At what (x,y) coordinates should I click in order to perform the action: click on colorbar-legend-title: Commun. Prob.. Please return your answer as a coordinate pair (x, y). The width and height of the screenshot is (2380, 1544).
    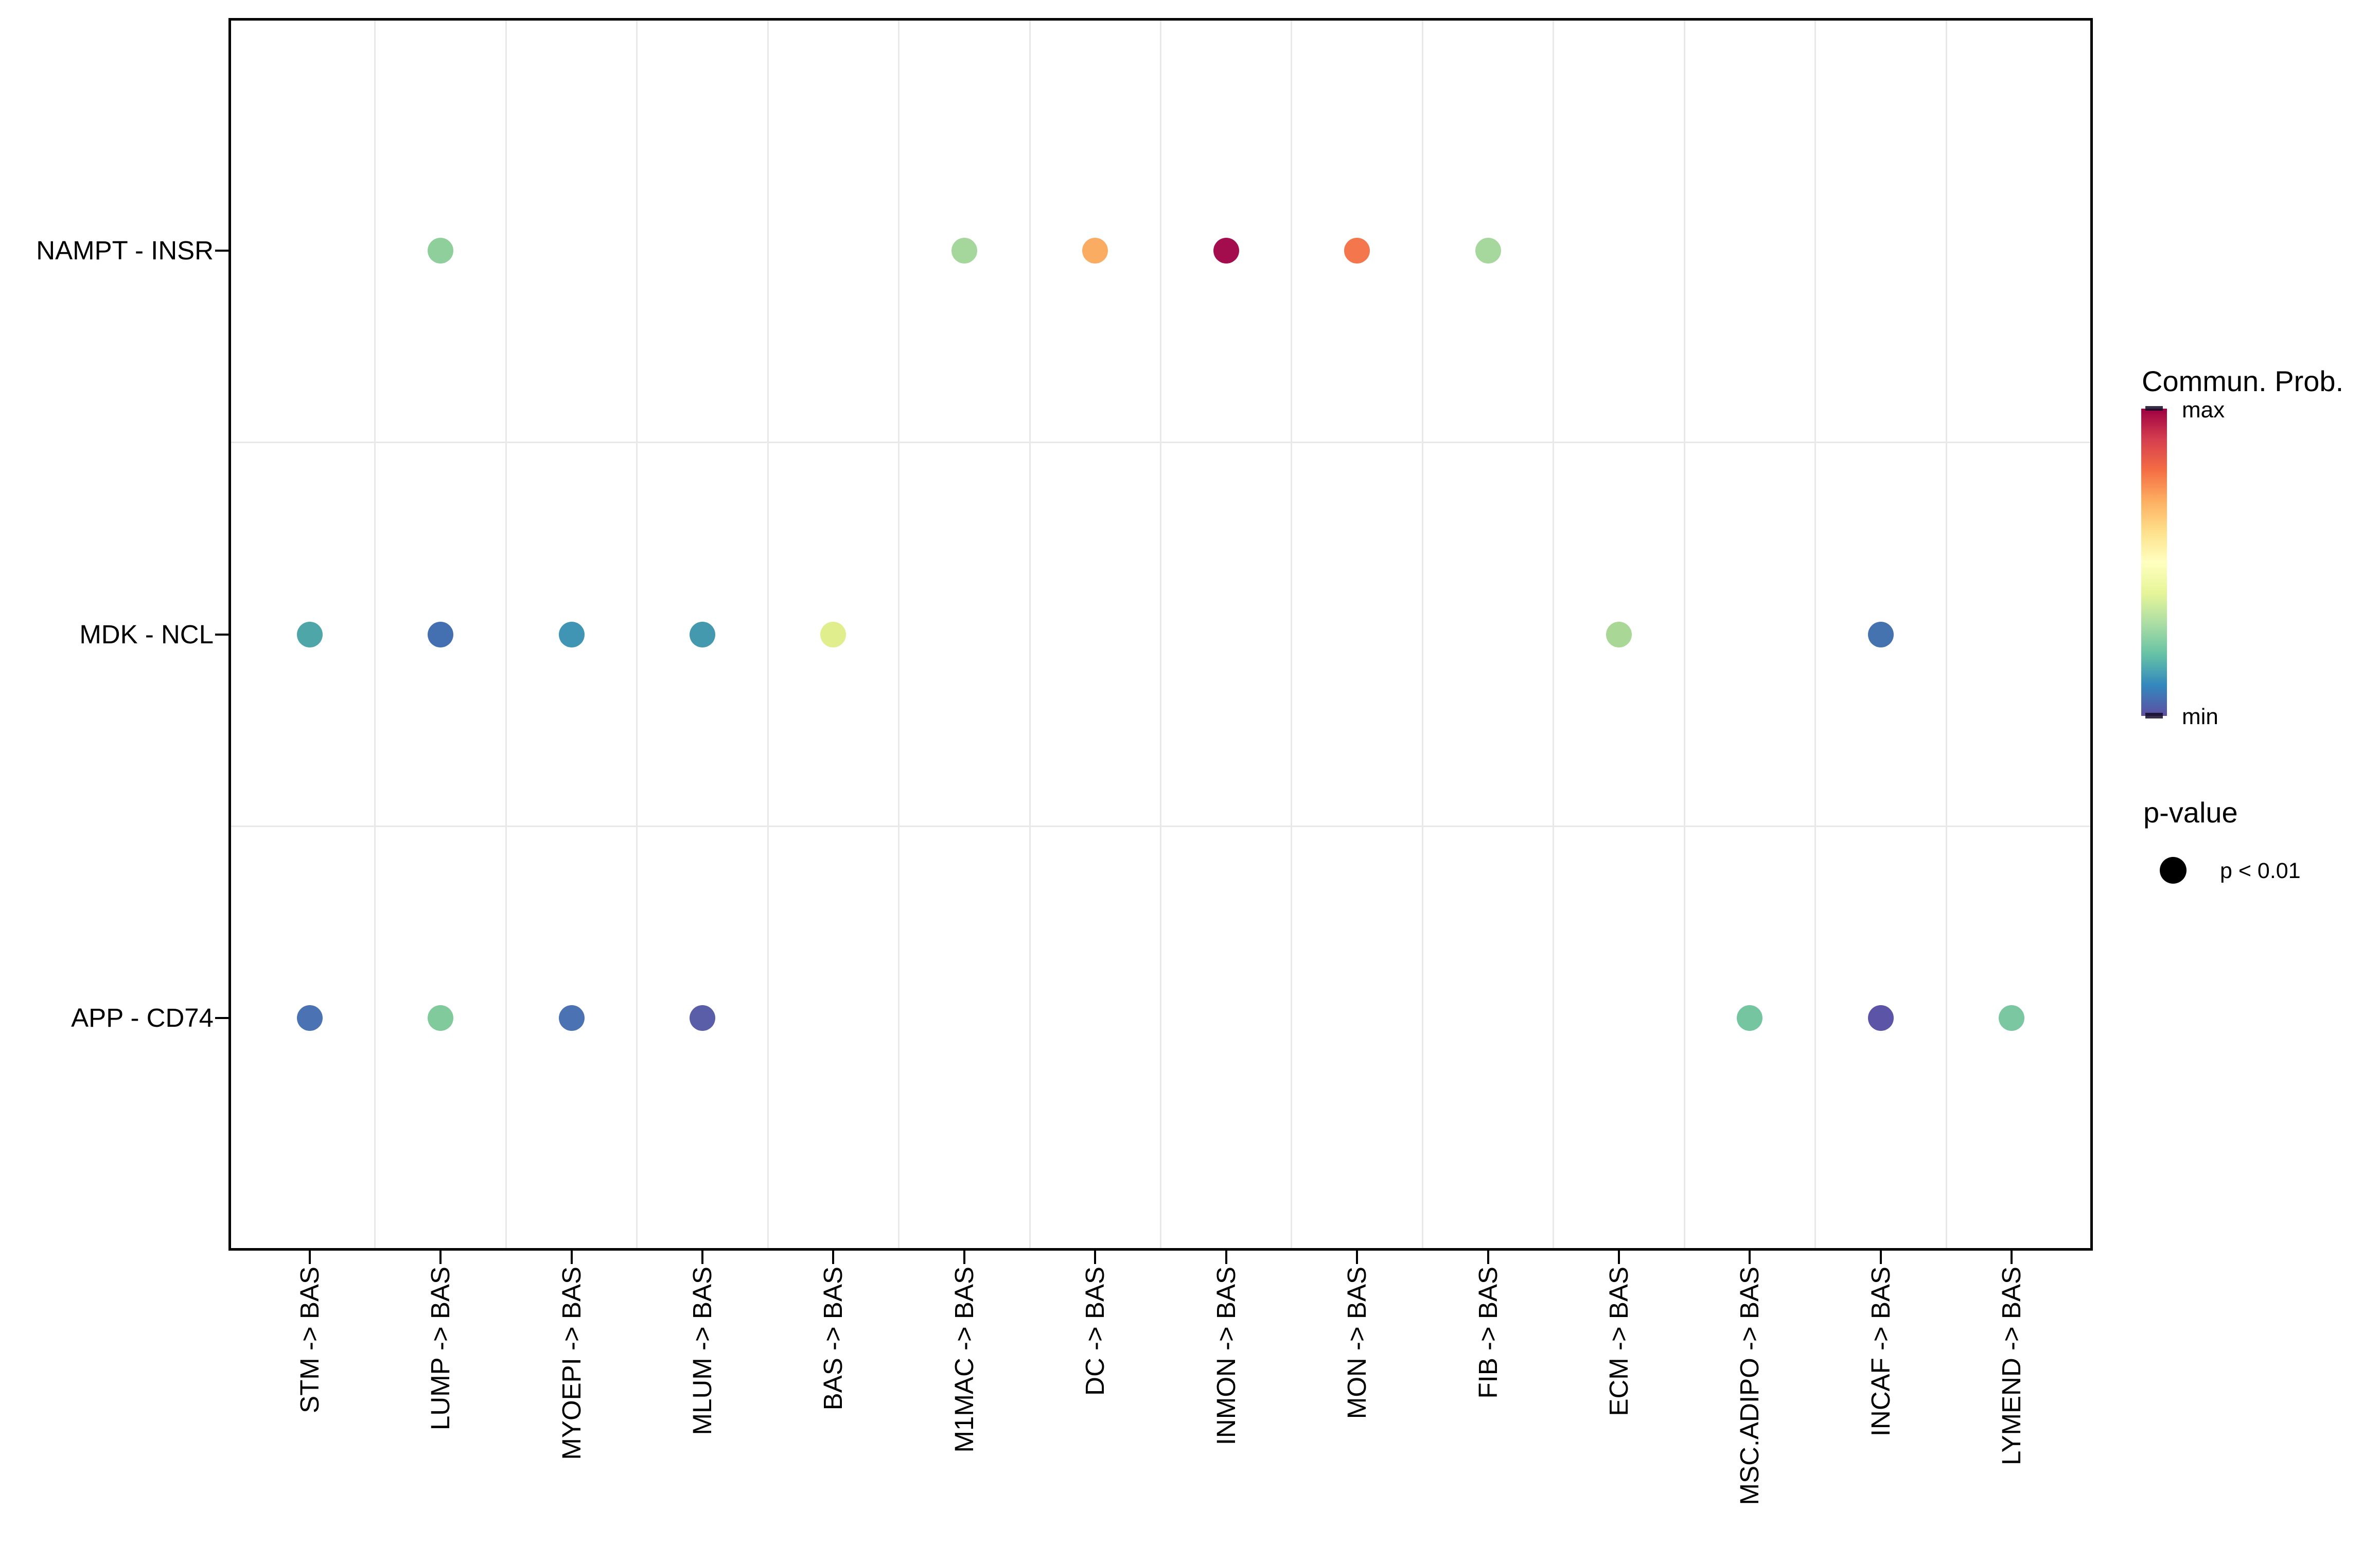
    Looking at the image, I should click on (2243, 381).